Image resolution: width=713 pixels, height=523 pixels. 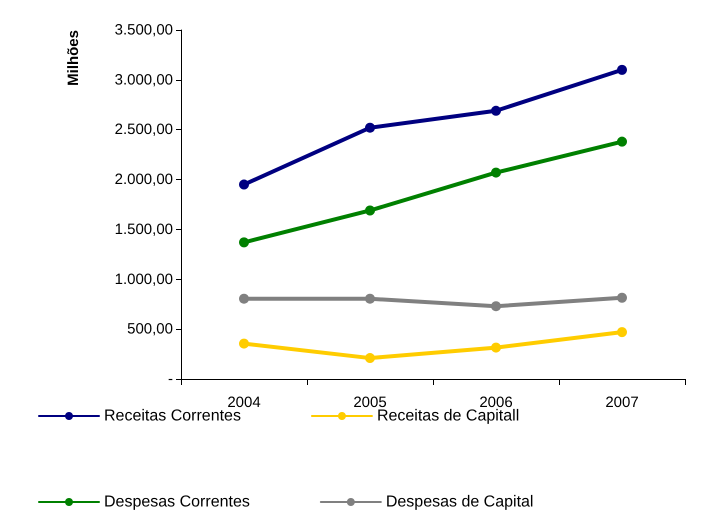 What do you see at coordinates (622, 402) in the screenshot?
I see `x-tick-label: 2007` at bounding box center [622, 402].